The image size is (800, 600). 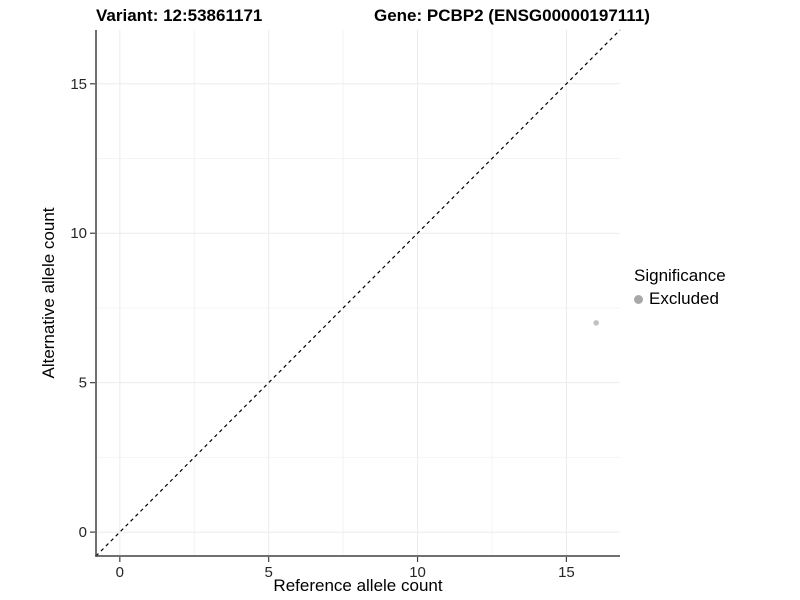 What do you see at coordinates (78, 233) in the screenshot?
I see `y-tick-label: 10` at bounding box center [78, 233].